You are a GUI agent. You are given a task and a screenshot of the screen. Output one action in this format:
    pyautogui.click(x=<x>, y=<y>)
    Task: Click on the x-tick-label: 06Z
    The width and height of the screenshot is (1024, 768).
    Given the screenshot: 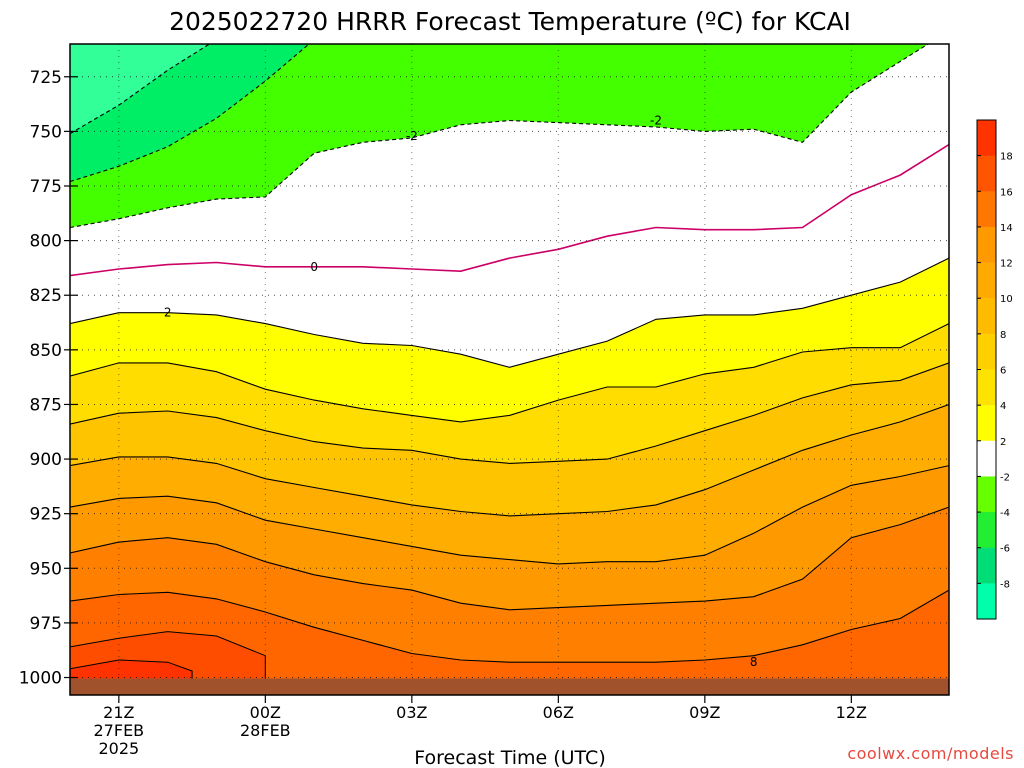 What is the action you would take?
    pyautogui.click(x=558, y=712)
    